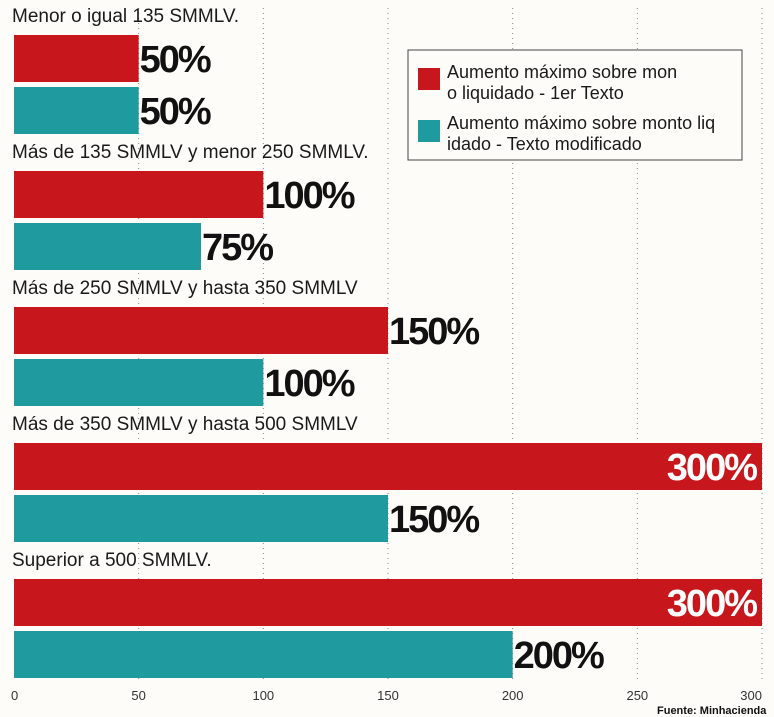 The image size is (774, 717). I want to click on source-note: Fuente: Minhacienda, so click(712, 711).